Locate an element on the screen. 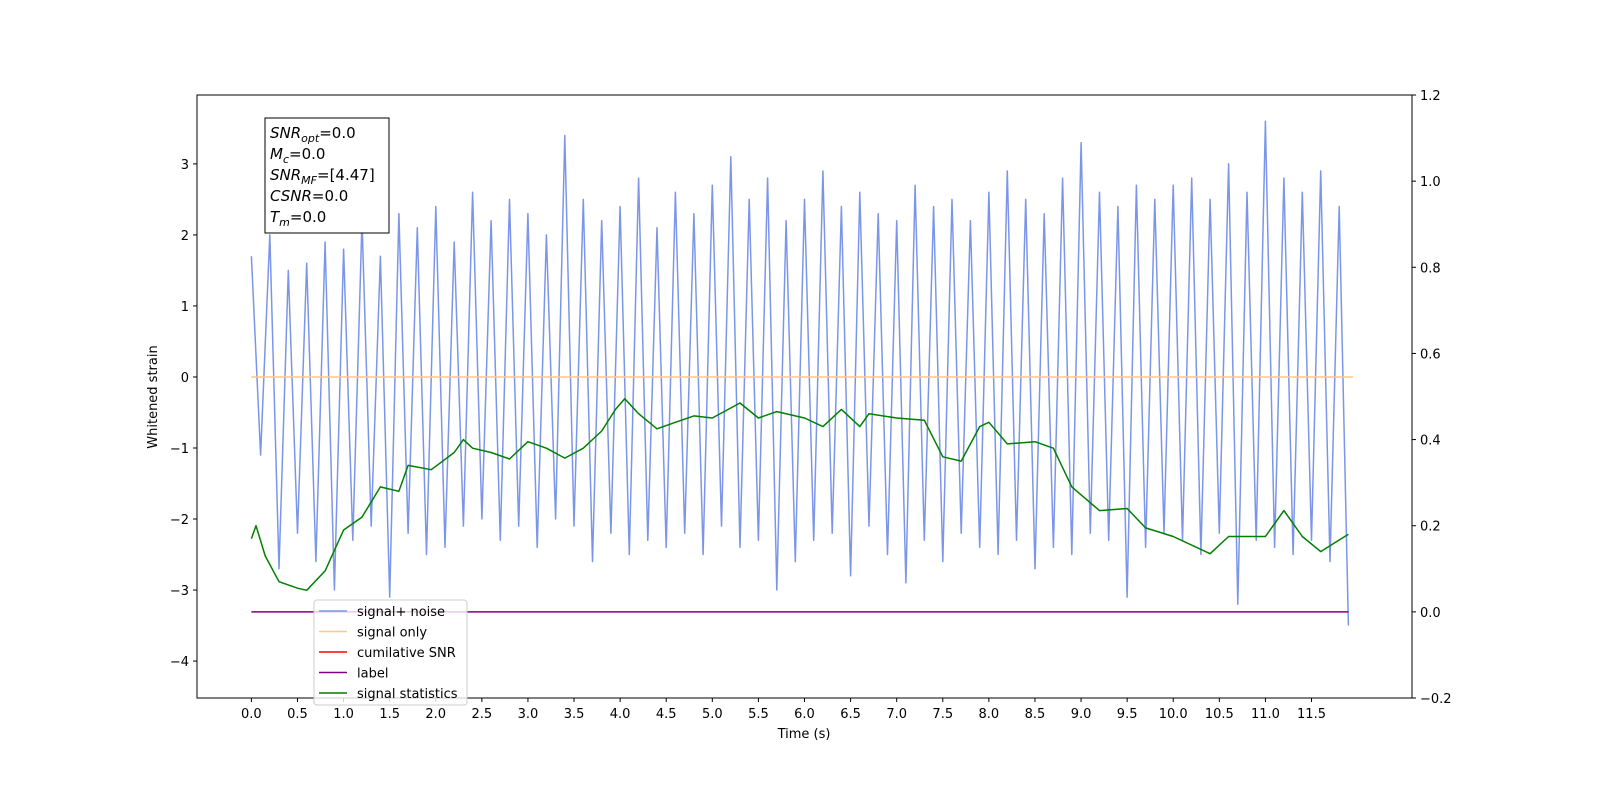 The width and height of the screenshot is (1600, 804). x-tick-label: 10.5 is located at coordinates (1219, 714).